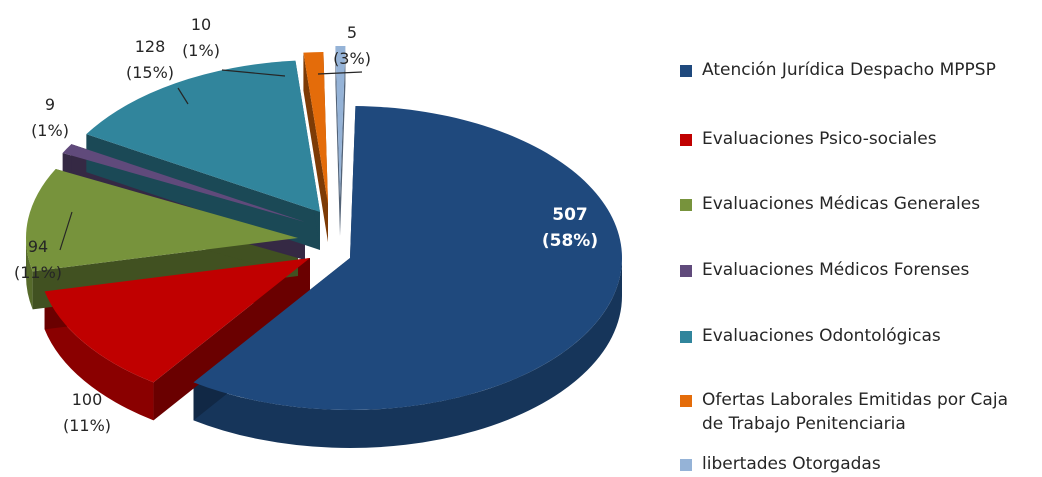 This screenshot has height=477, width=1042. I want to click on slice-value-label: 9 (1%), so click(50, 117).